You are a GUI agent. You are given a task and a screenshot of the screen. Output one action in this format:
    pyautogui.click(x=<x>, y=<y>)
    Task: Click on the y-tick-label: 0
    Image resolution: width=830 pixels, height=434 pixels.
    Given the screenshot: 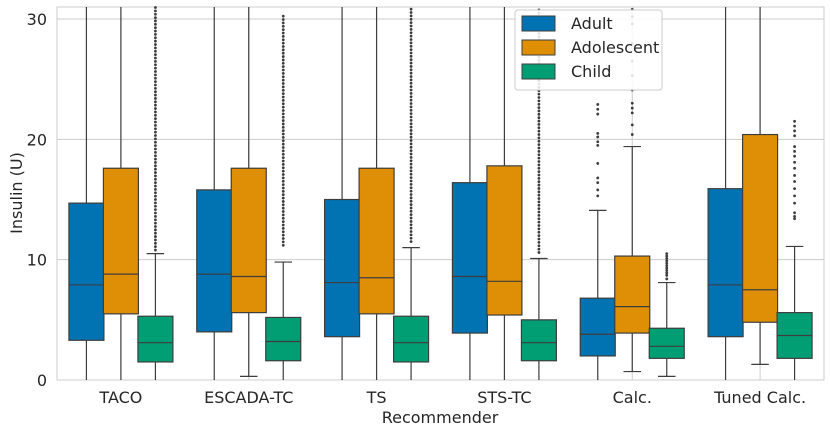 What is the action you would take?
    pyautogui.click(x=42, y=380)
    